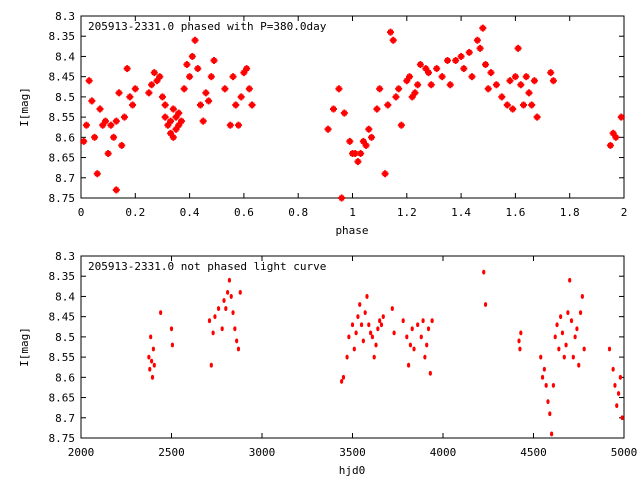 The height and width of the screenshot is (484, 640). Describe the element at coordinates (65, 137) in the screenshot. I see `y-tick-label: 8.6` at that location.